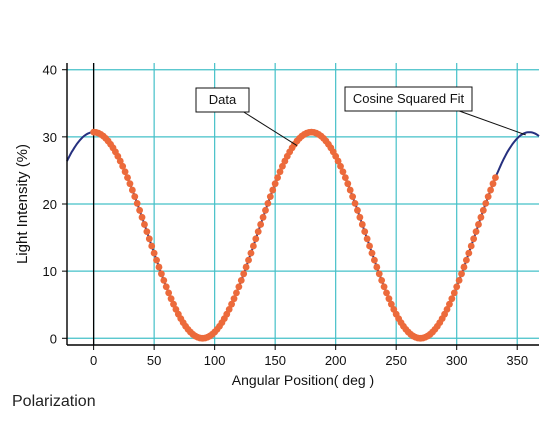 The image size is (550, 421). I want to click on annotation-label: Data, so click(223, 99).